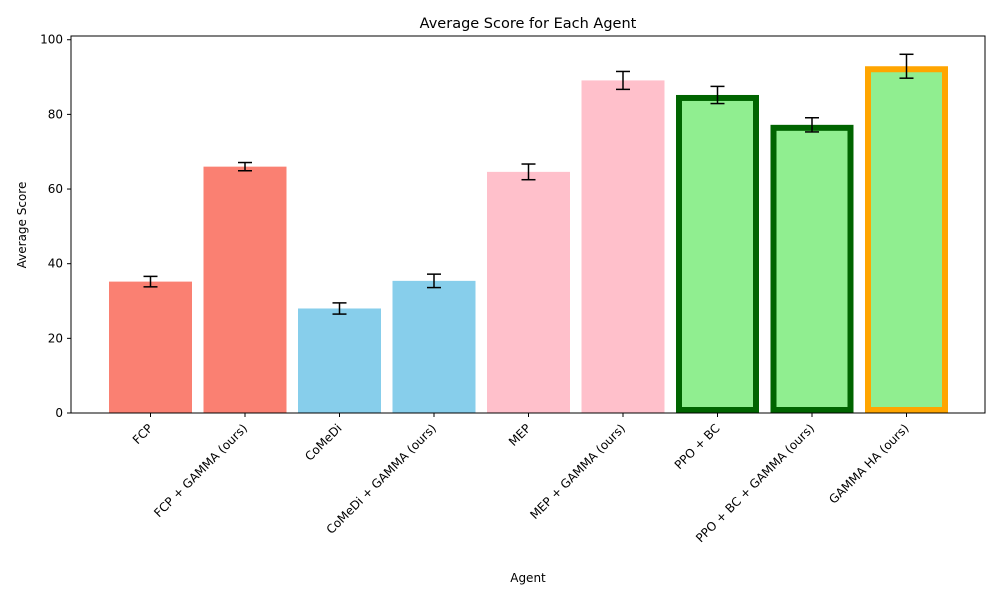  I want to click on y-tick-label: 20, so click(55, 338).